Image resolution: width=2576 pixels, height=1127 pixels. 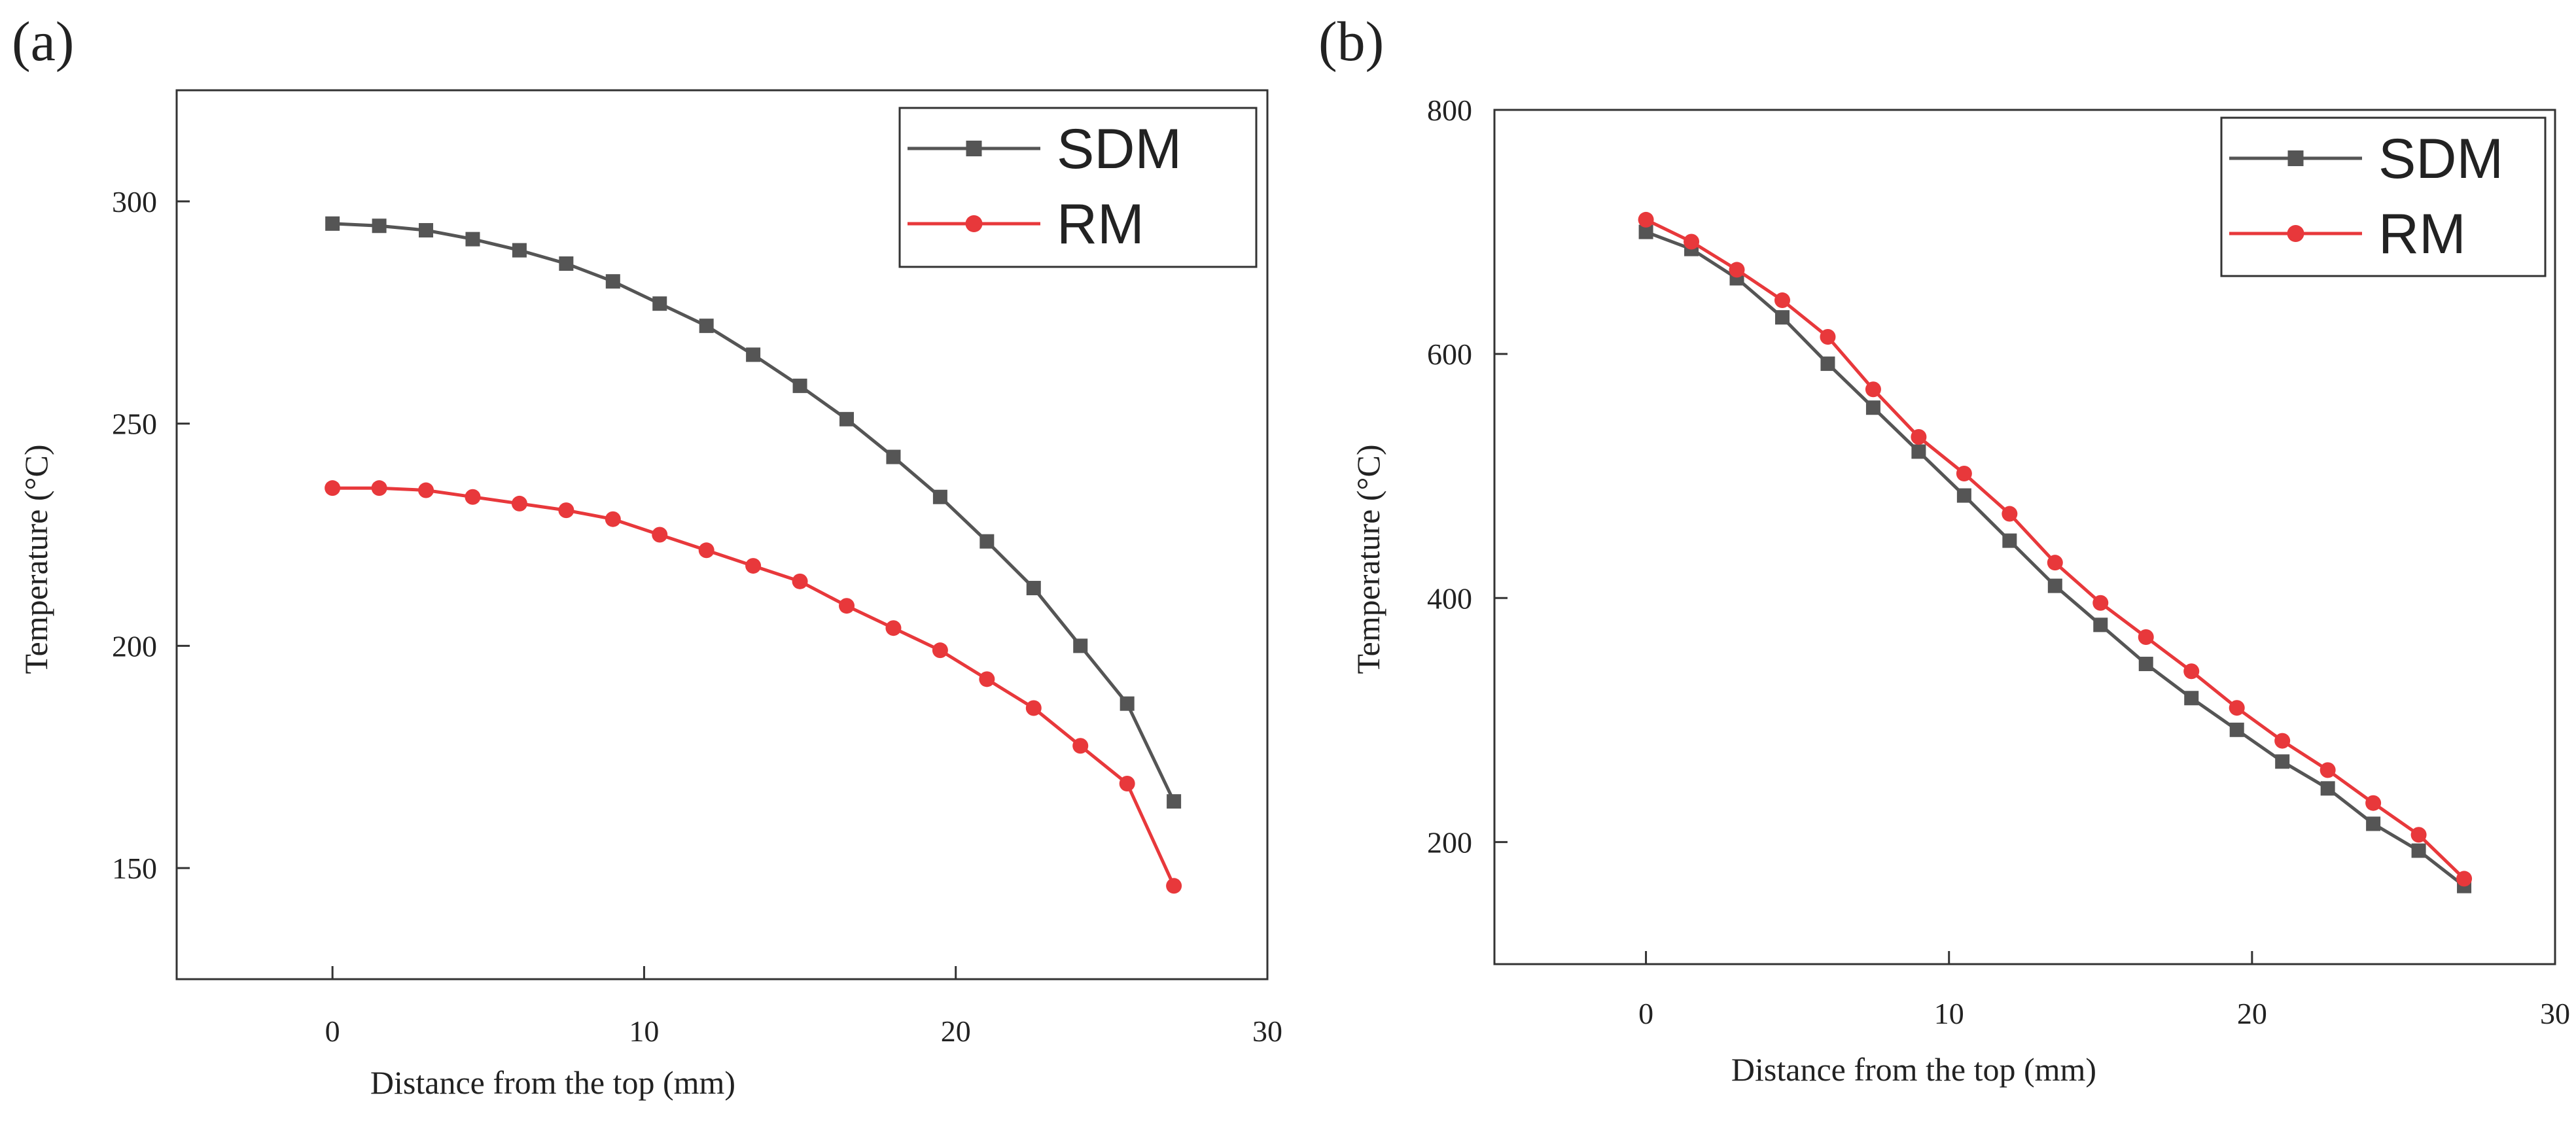 What do you see at coordinates (2422, 235) in the screenshot?
I see `legend-label-rm: RM` at bounding box center [2422, 235].